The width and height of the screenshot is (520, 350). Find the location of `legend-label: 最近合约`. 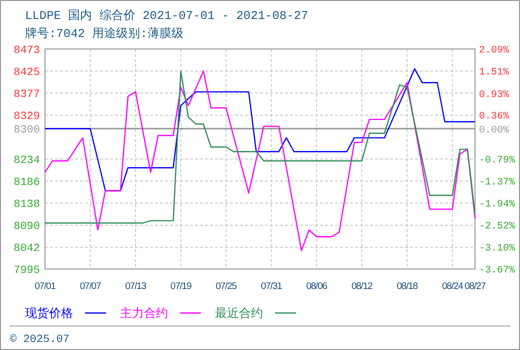

legend-label: 最近合约 is located at coordinates (239, 314).